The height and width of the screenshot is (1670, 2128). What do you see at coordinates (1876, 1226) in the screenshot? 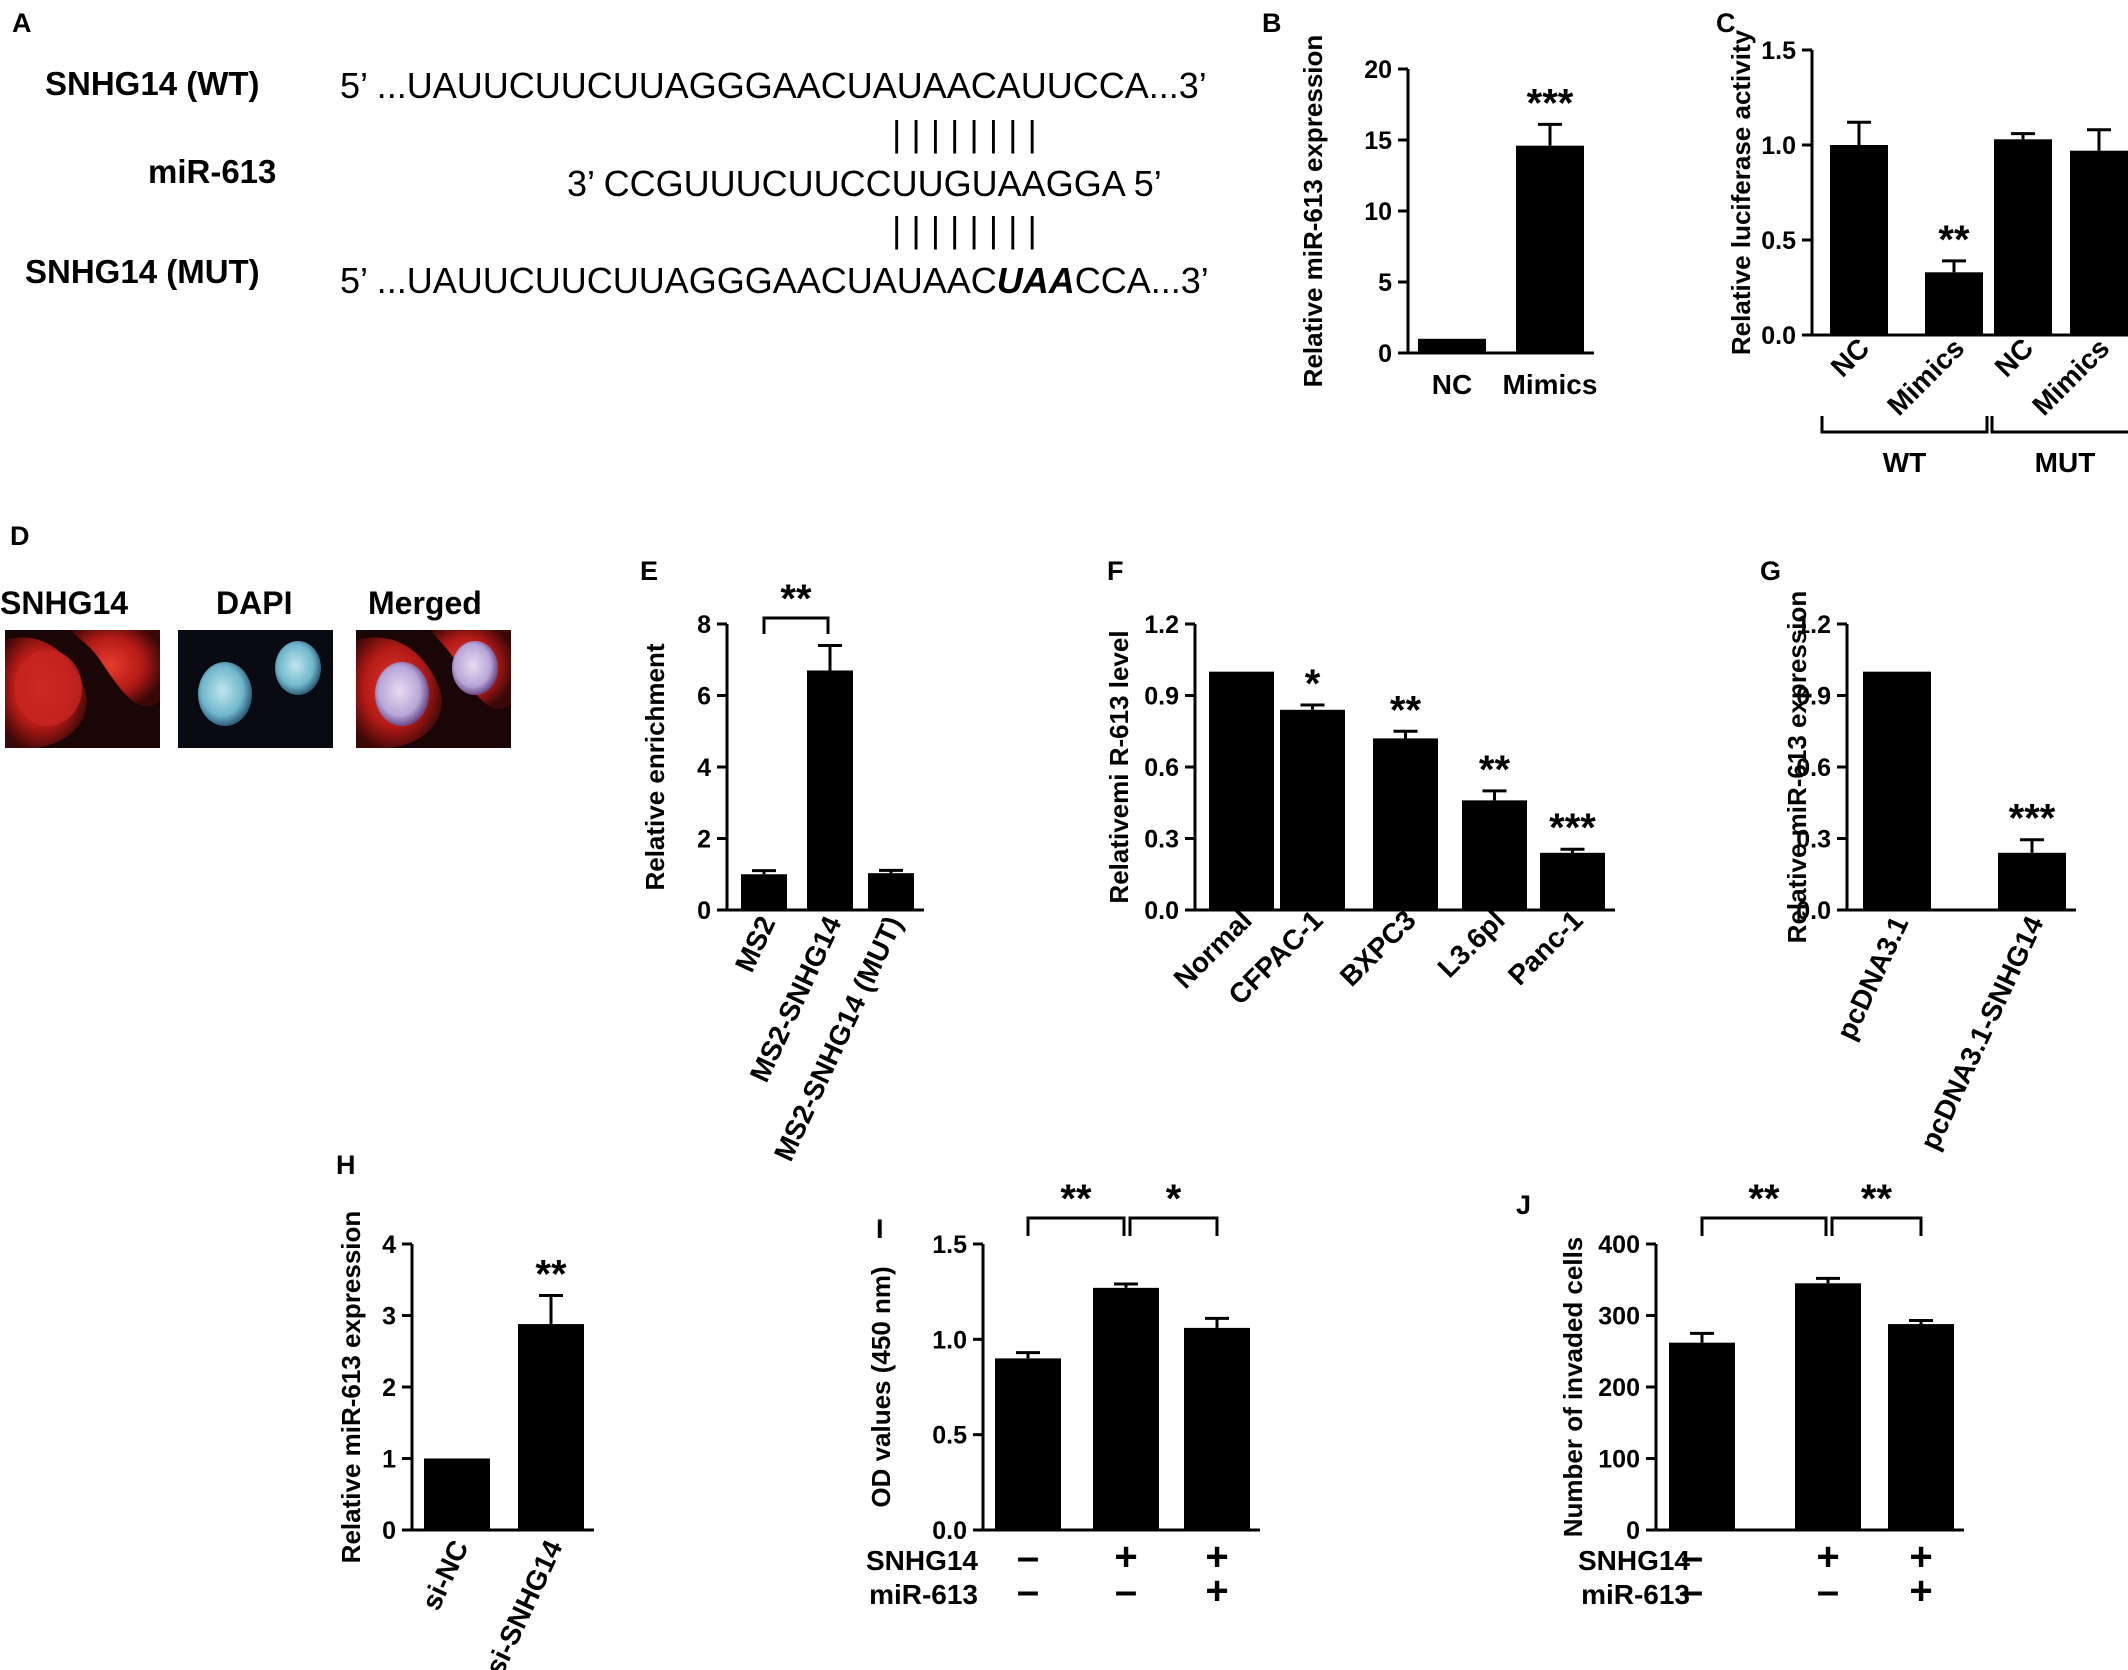
I see `bracket-j` at bounding box center [1876, 1226].